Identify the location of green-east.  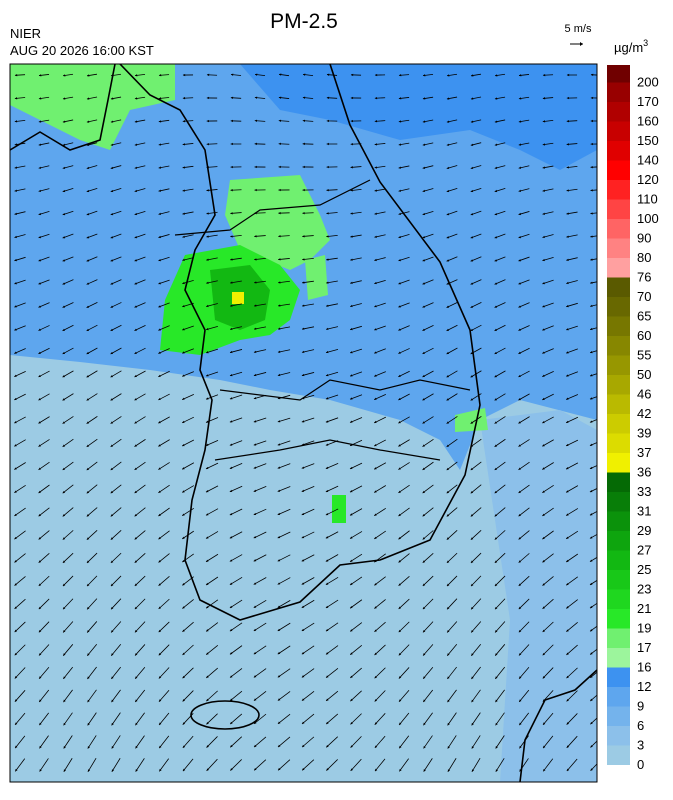
(316, 277).